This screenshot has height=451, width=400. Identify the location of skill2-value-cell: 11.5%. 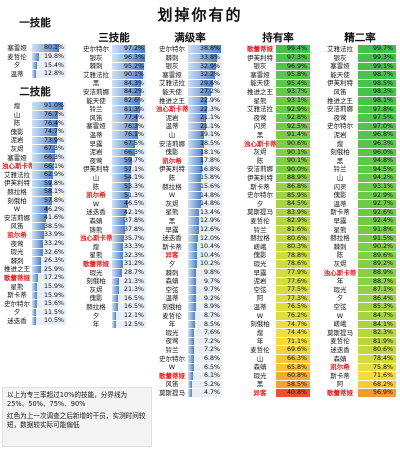
(49, 312).